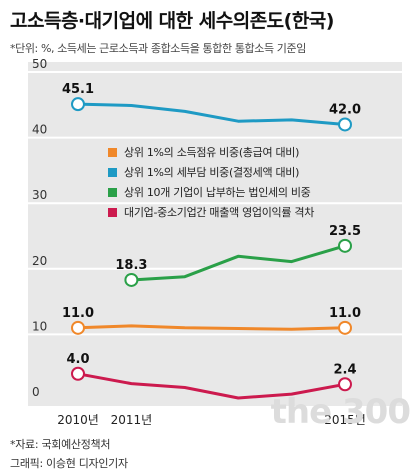 Image resolution: width=420 pixels, height=476 pixels. Describe the element at coordinates (219, 212) in the screenshot. I see `legend-label: 대기업-중소기업간 매출액 영업이익률 격차` at that location.